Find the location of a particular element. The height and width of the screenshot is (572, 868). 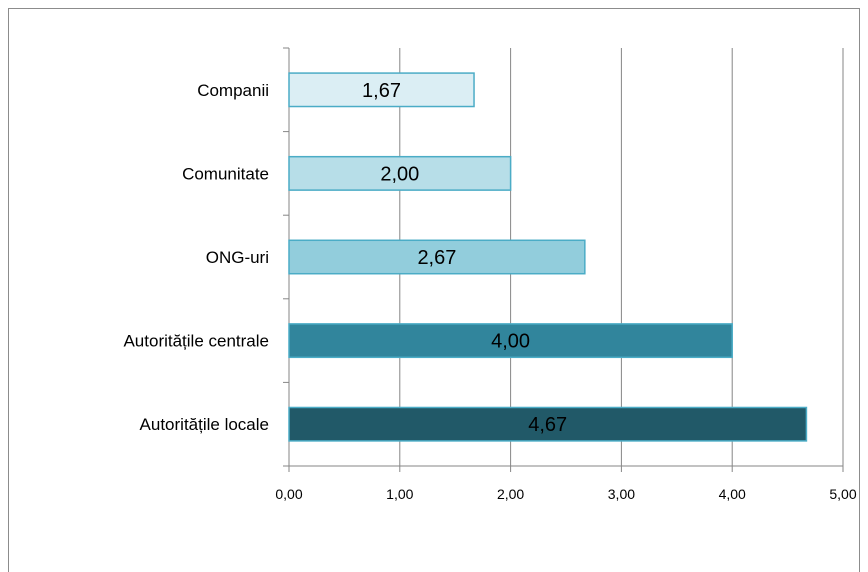

data-label: 4,00 is located at coordinates (510, 342).